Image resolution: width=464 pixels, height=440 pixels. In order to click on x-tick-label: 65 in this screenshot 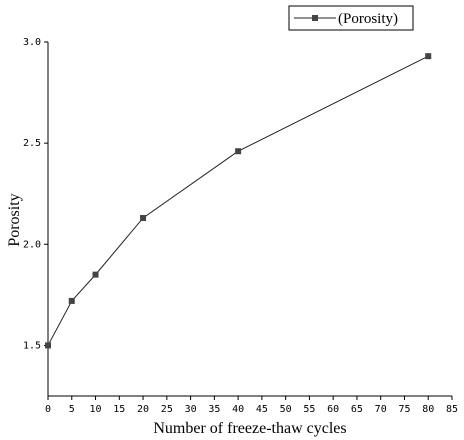, I will do `click(357, 409)`.